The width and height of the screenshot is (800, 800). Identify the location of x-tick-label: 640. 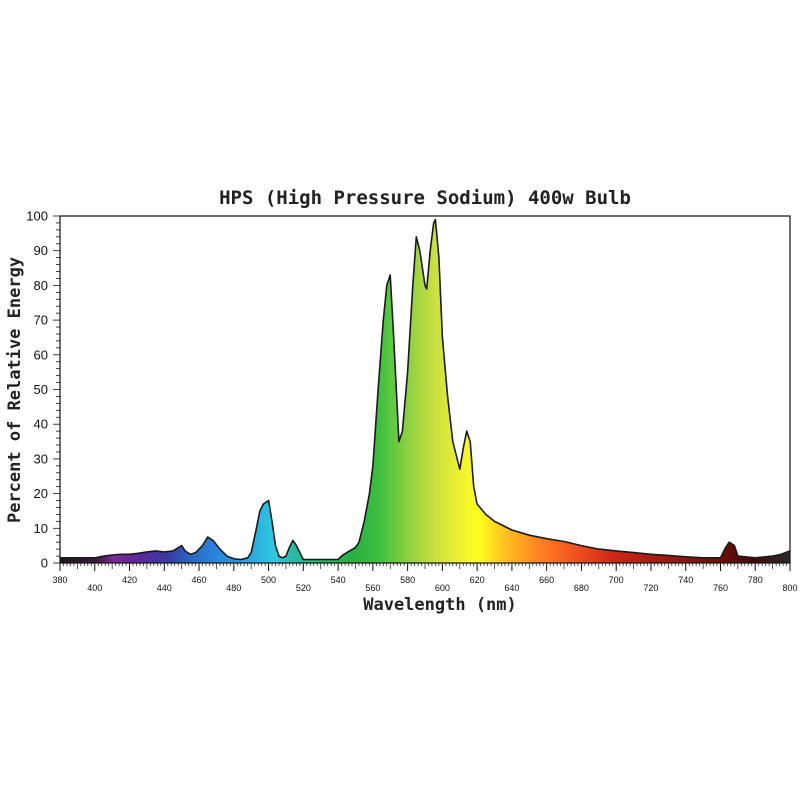
(511, 588).